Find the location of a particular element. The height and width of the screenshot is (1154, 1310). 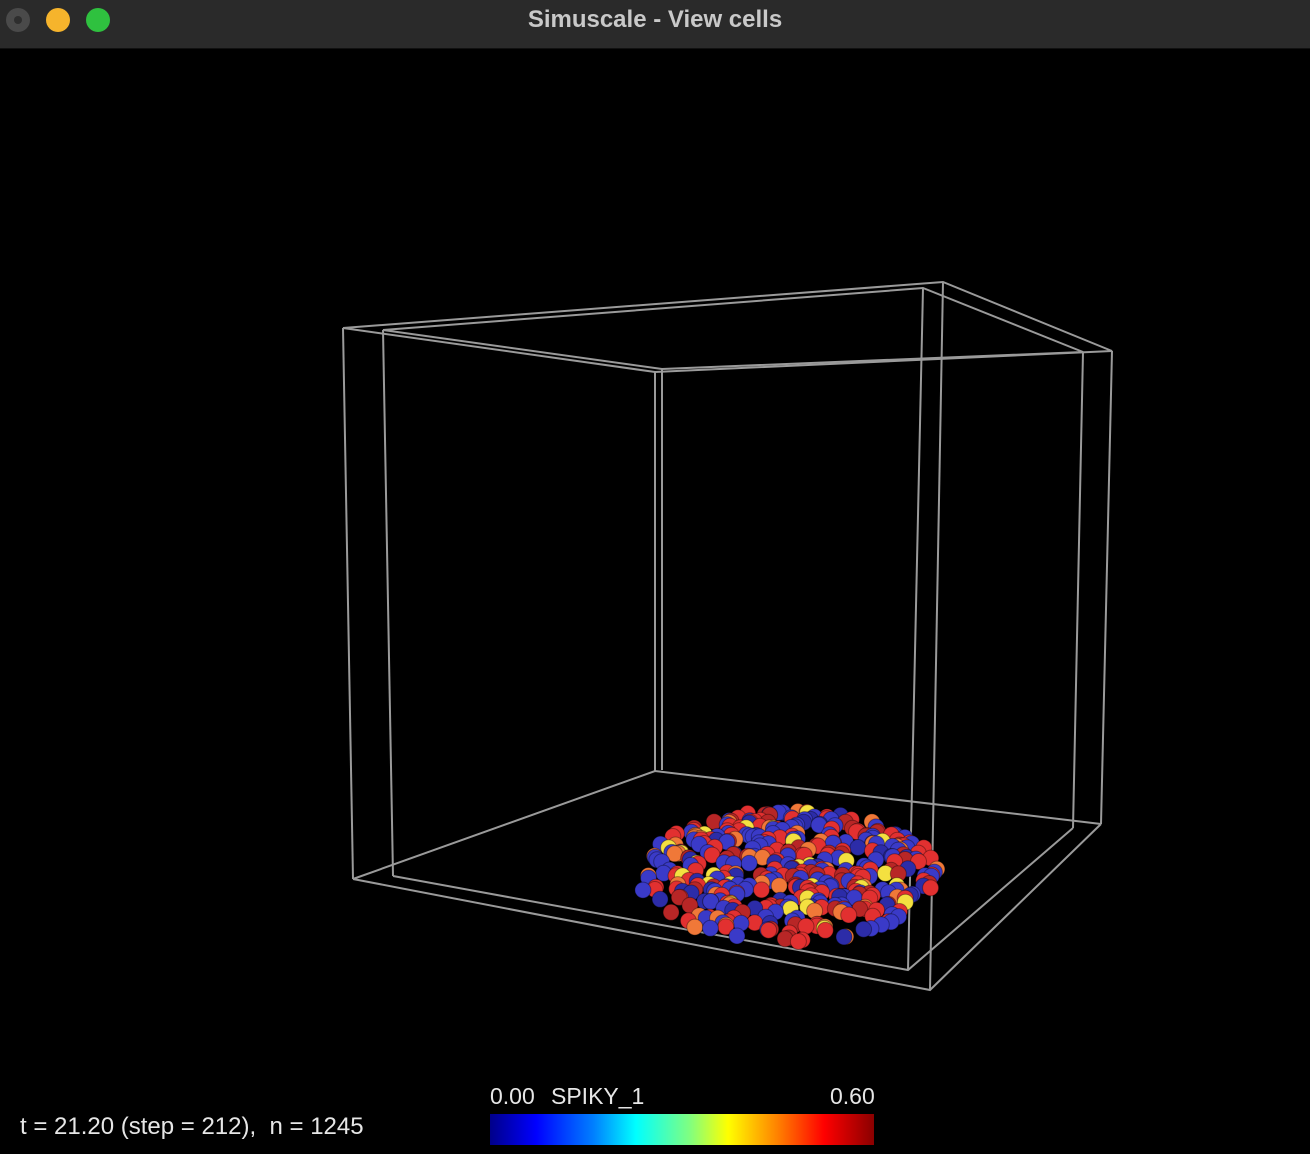

box-bottom-edges is located at coordinates (727, 907).